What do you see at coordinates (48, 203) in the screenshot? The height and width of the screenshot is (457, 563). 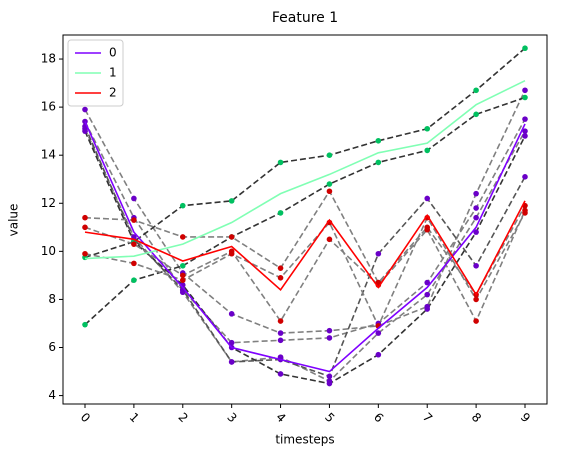 I see `y-tick-label: 12` at bounding box center [48, 203].